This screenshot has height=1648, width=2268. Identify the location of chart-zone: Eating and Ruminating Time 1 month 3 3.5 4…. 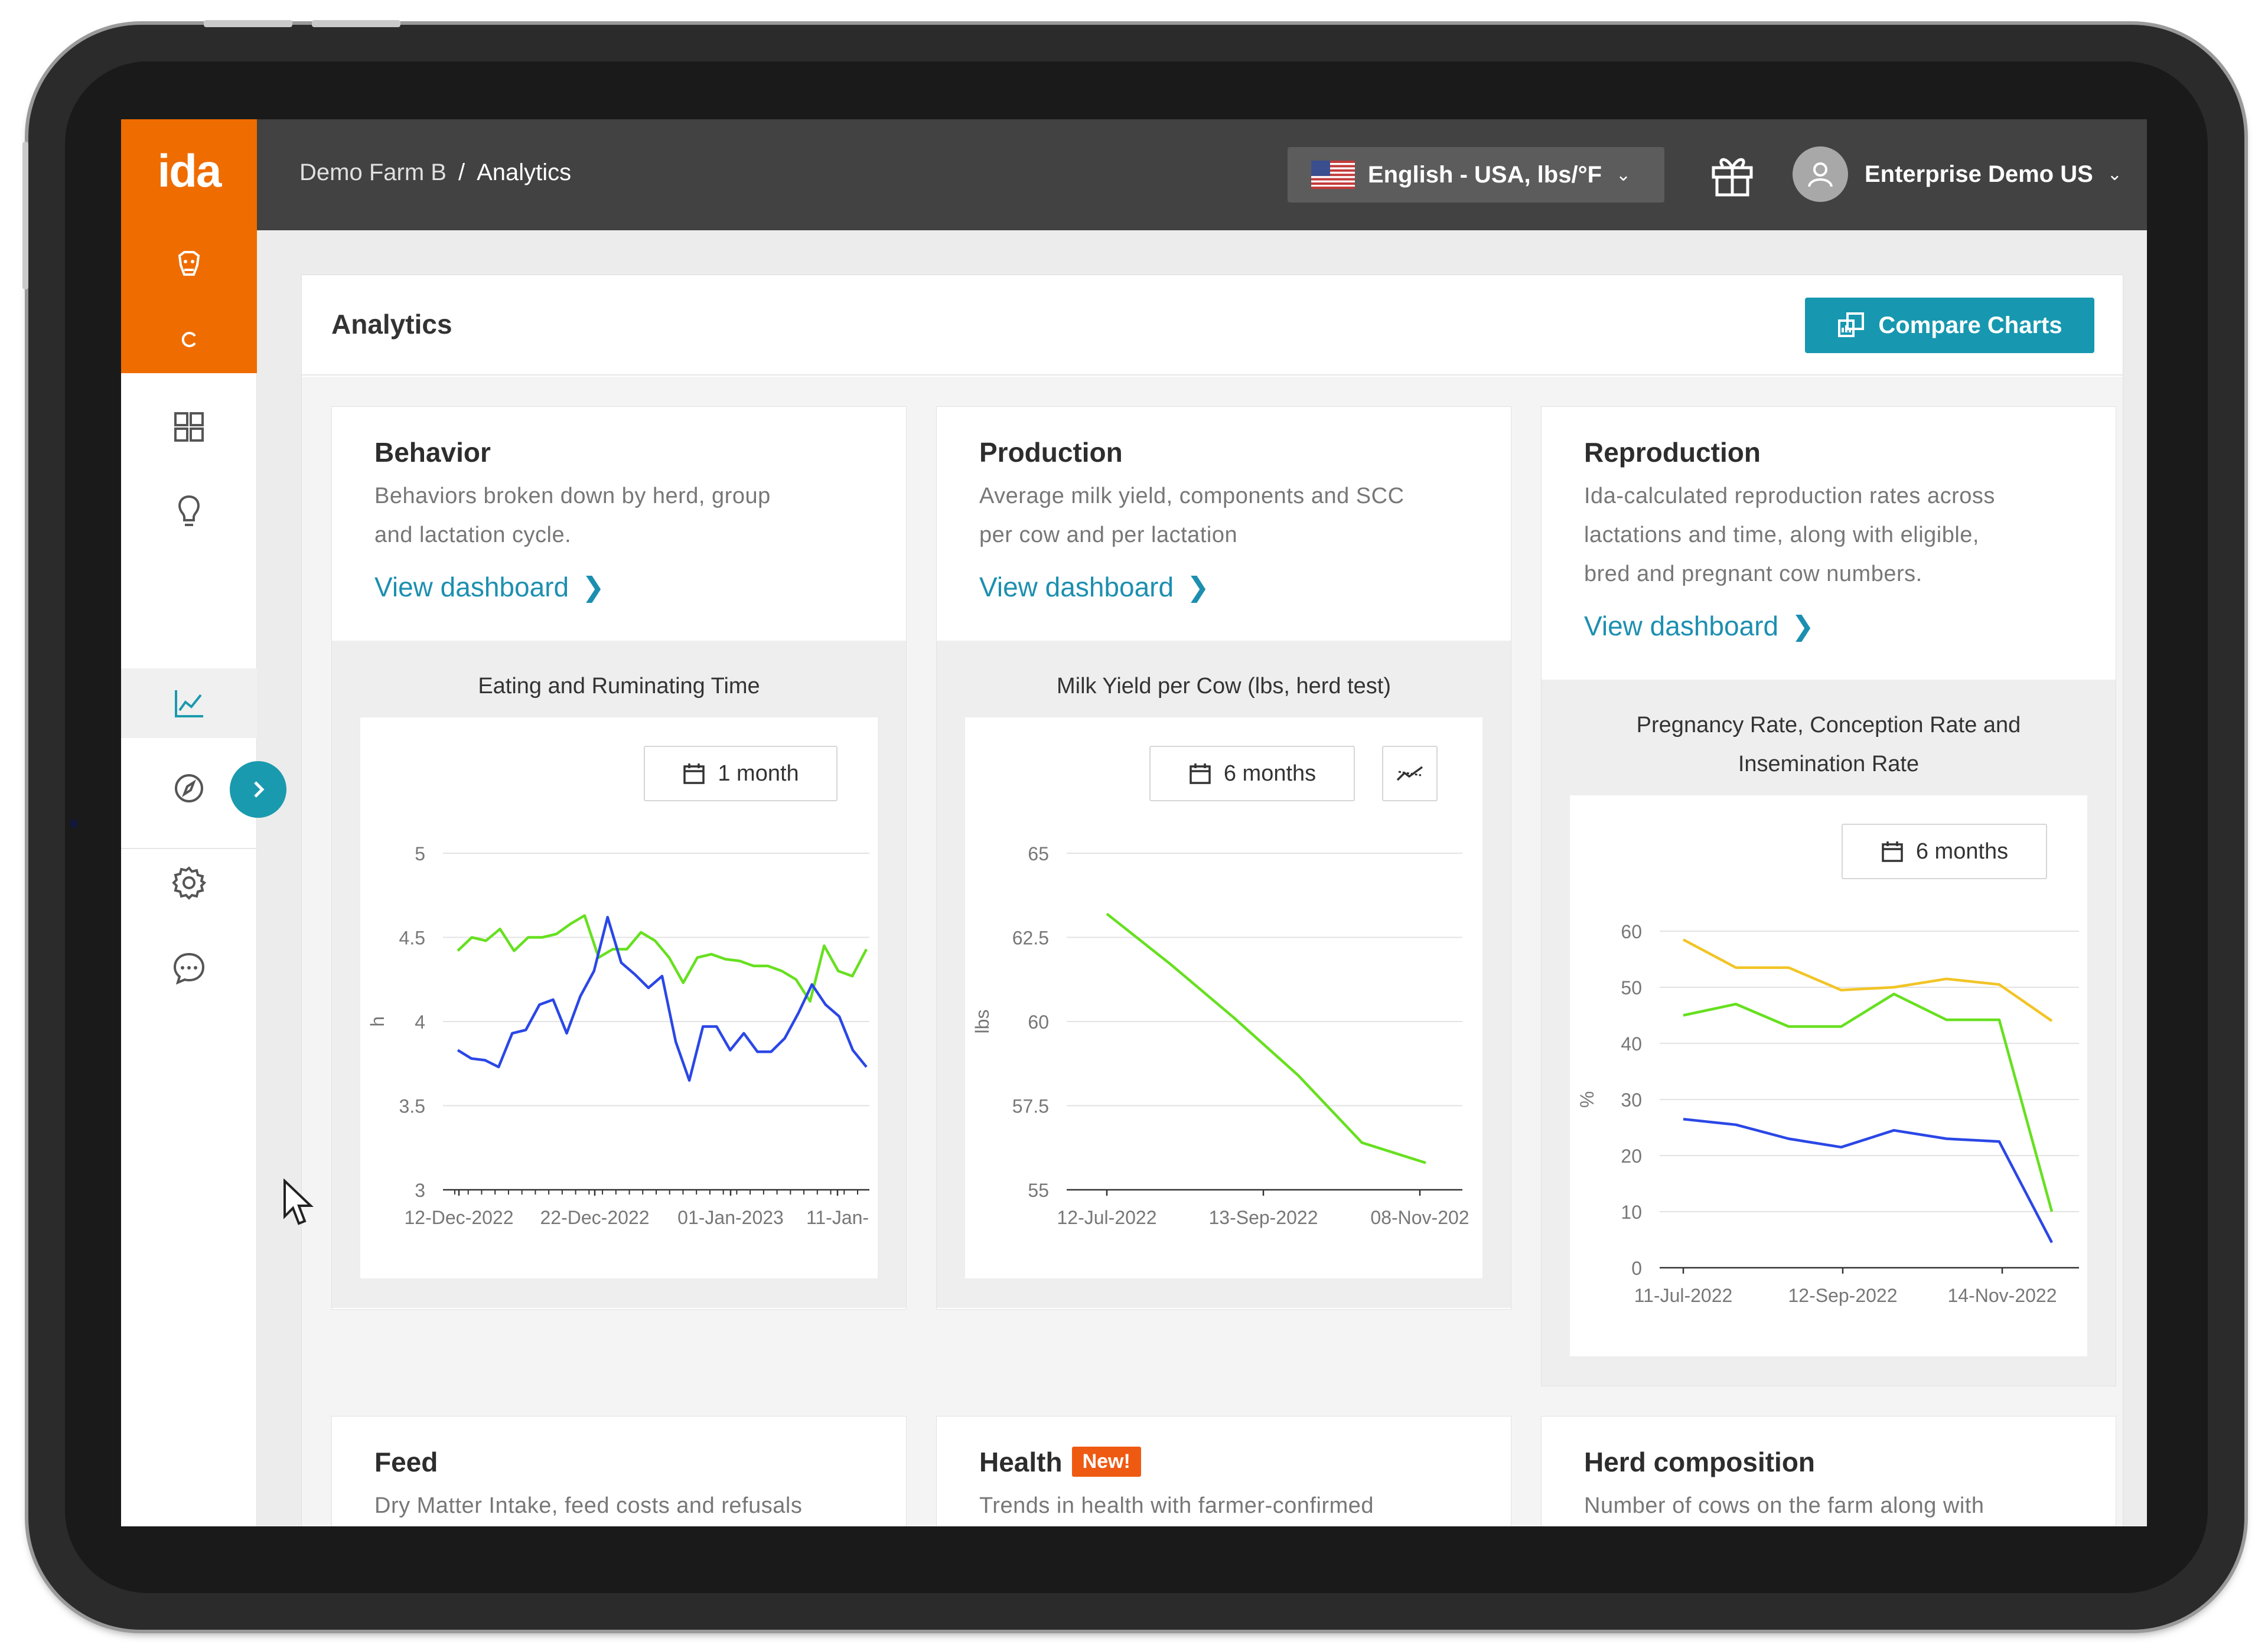
(619, 974).